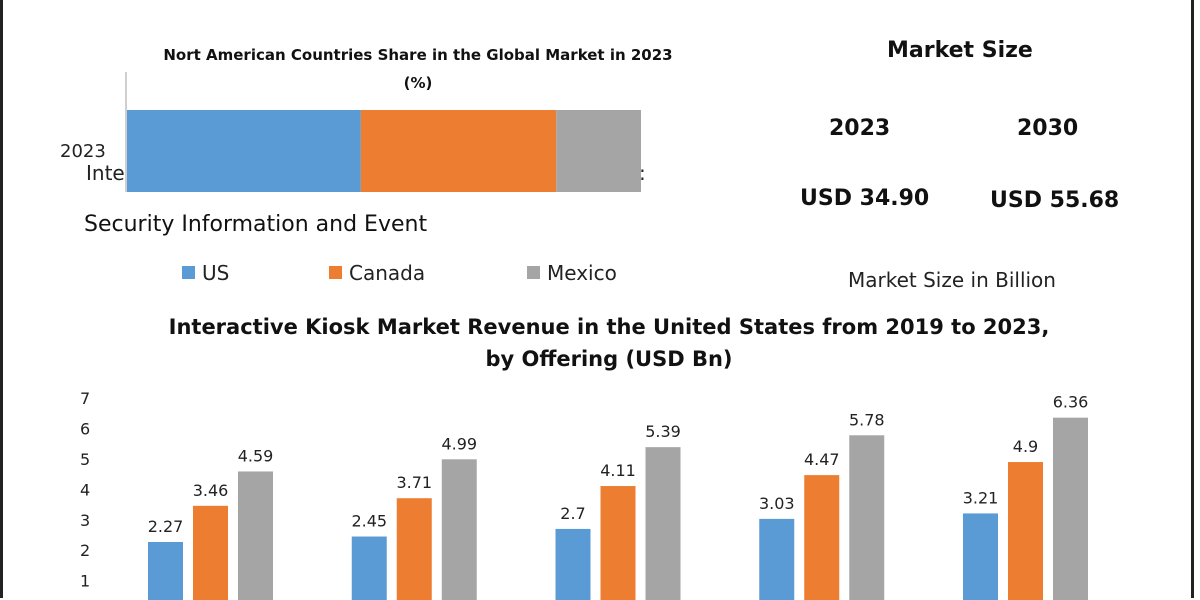 This screenshot has height=600, width=1200. I want to click on y-tick-label: 1, so click(85, 581).